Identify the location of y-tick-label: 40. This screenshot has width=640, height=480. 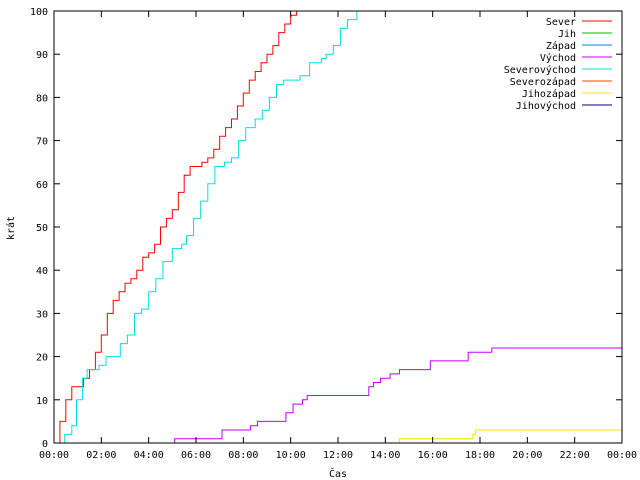
(42, 271).